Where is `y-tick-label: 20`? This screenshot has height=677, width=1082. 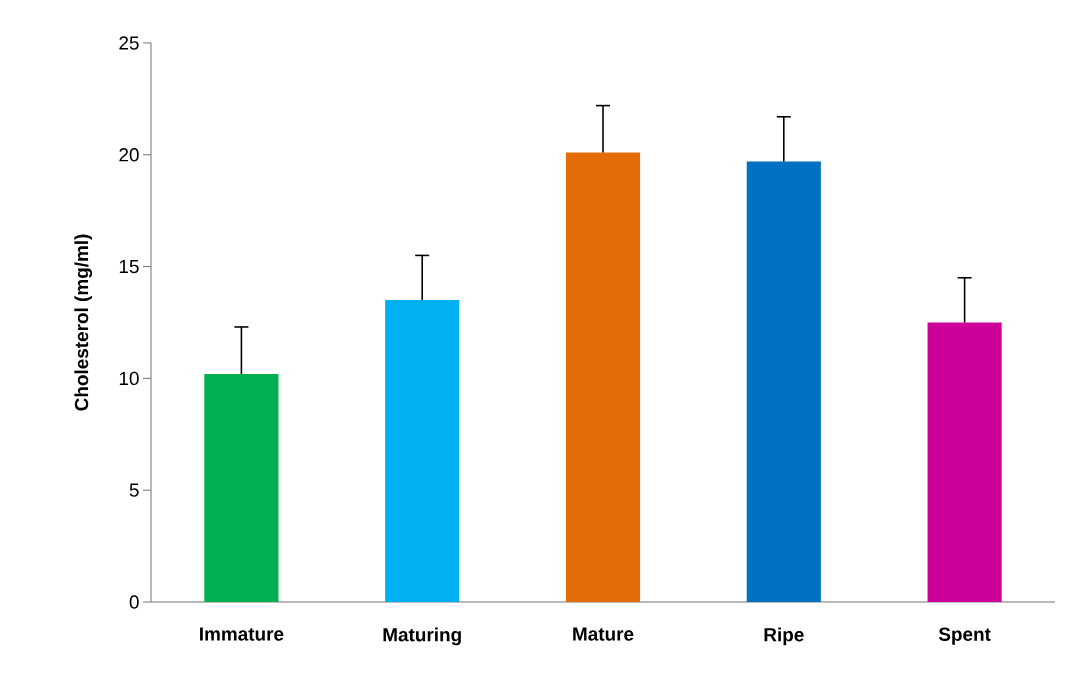 y-tick-label: 20 is located at coordinates (129, 155).